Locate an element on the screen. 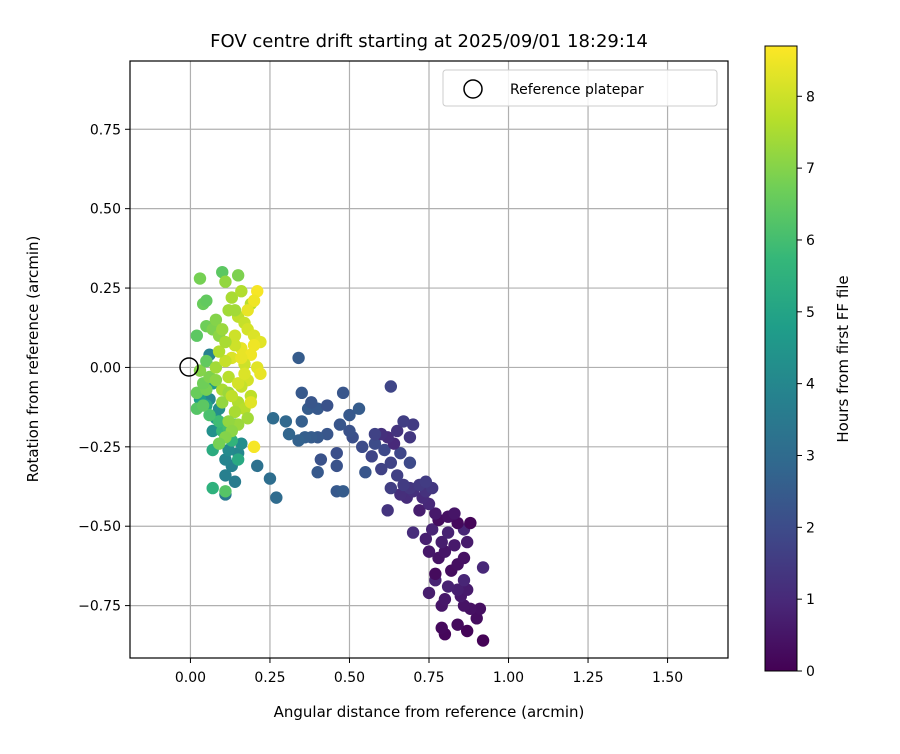 The height and width of the screenshot is (754, 900). colorbar-tick-label: 0 is located at coordinates (810, 672).